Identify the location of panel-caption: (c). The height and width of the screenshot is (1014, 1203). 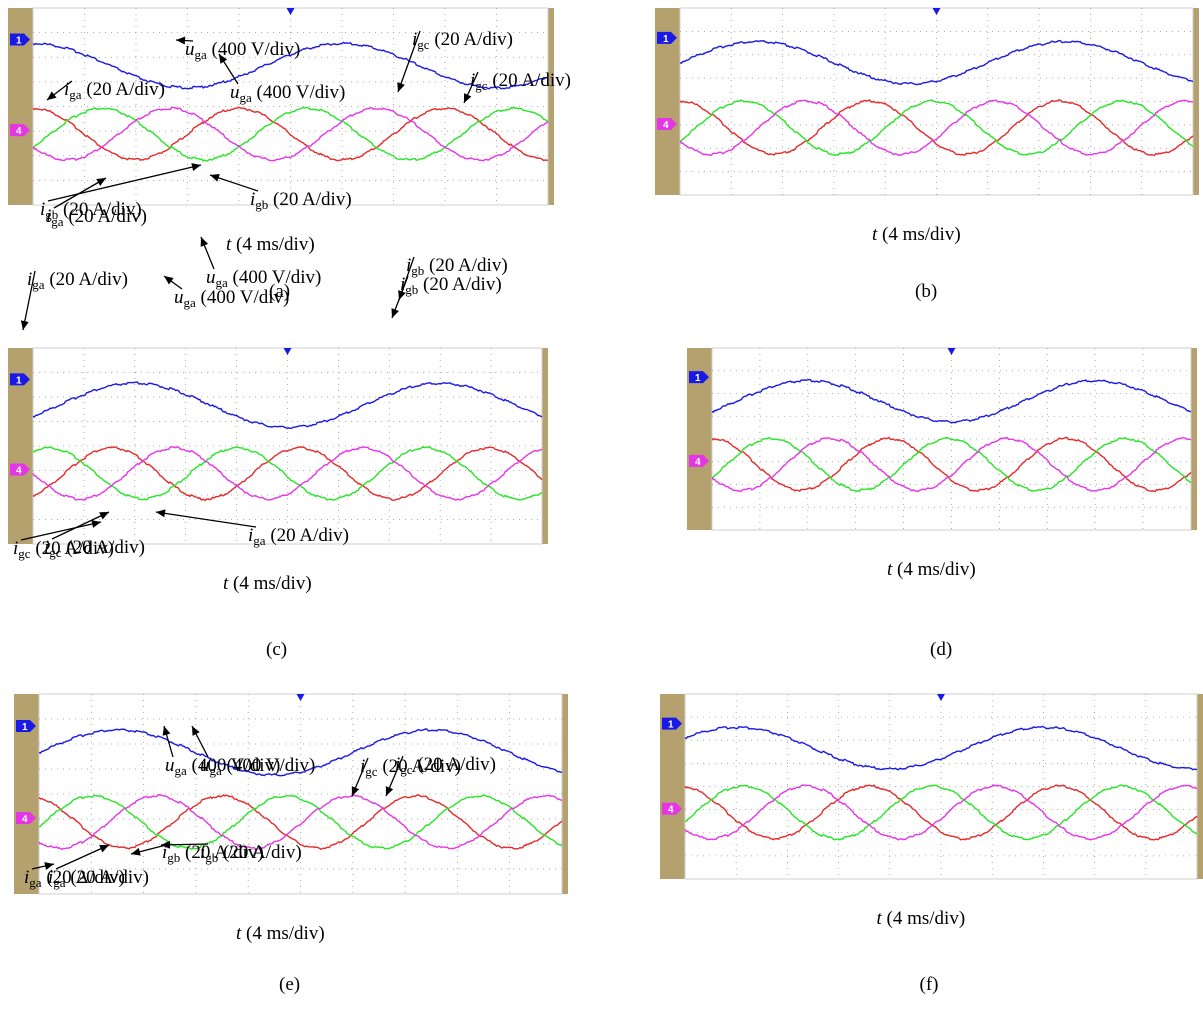
(276, 649).